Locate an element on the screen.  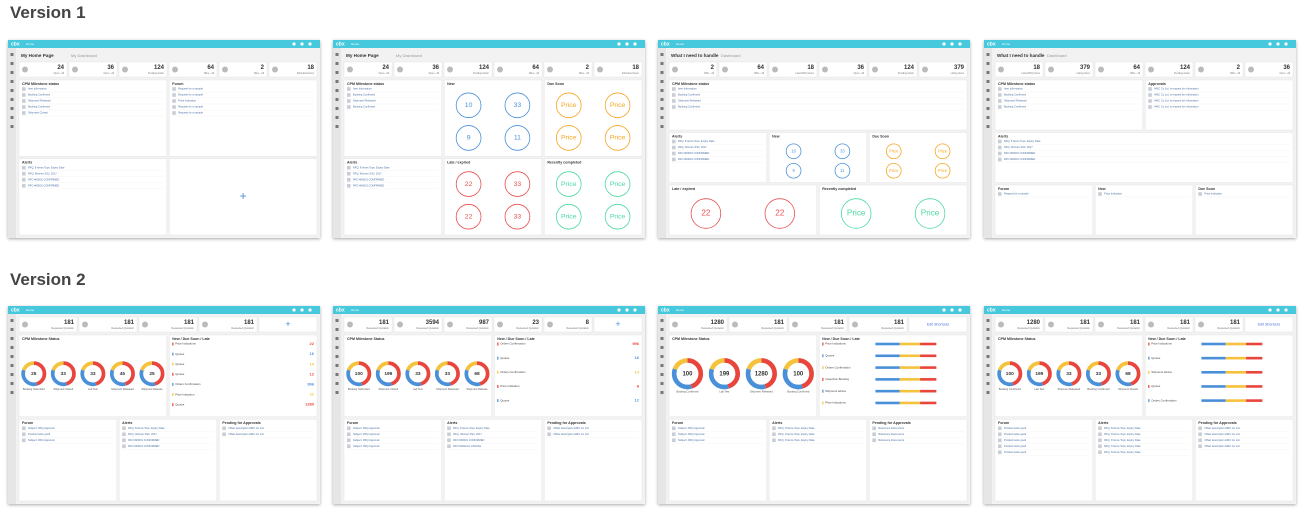
stat-label: Mine - All is located at coordinates (259, 73).